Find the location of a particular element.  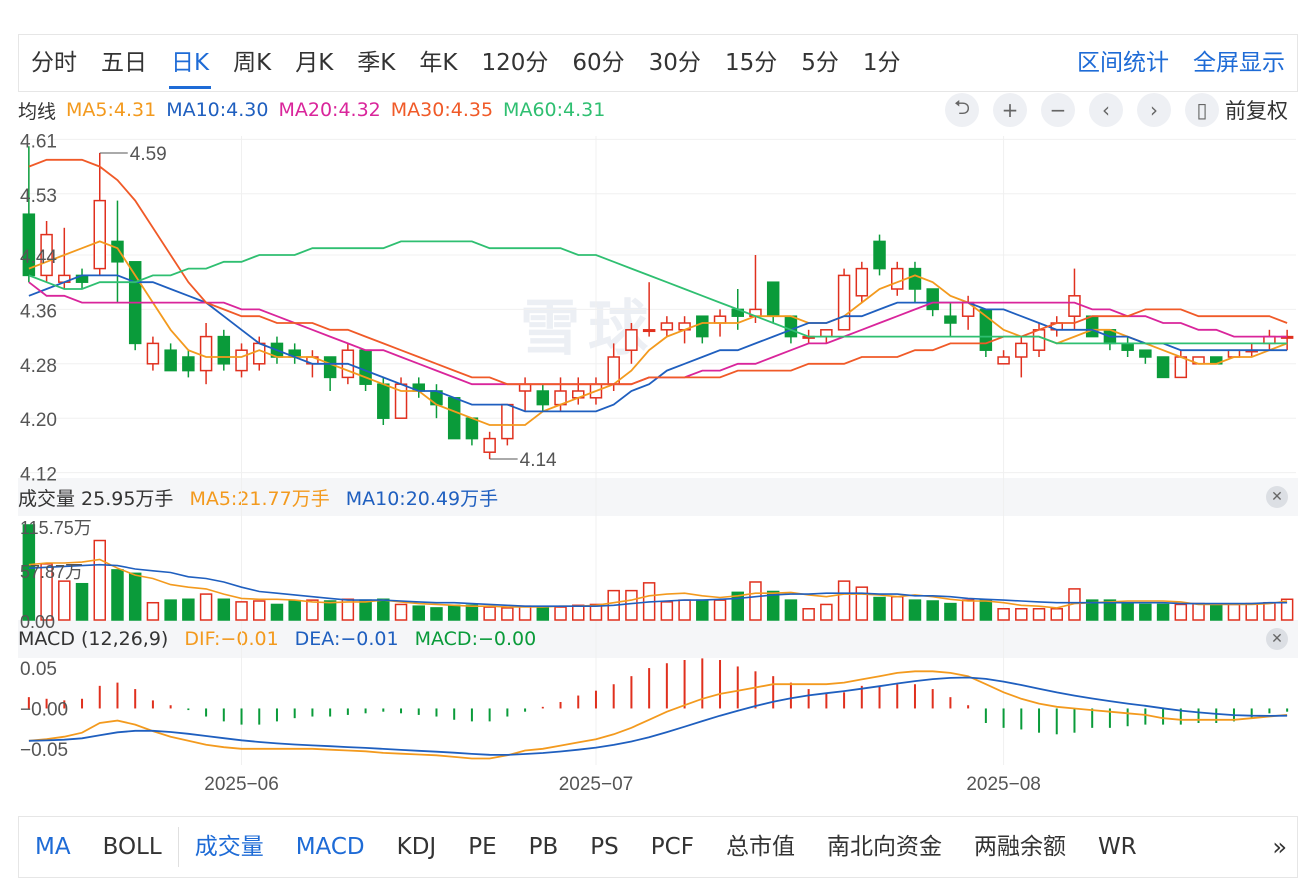

indicator-tab: PCF is located at coordinates (672, 847).